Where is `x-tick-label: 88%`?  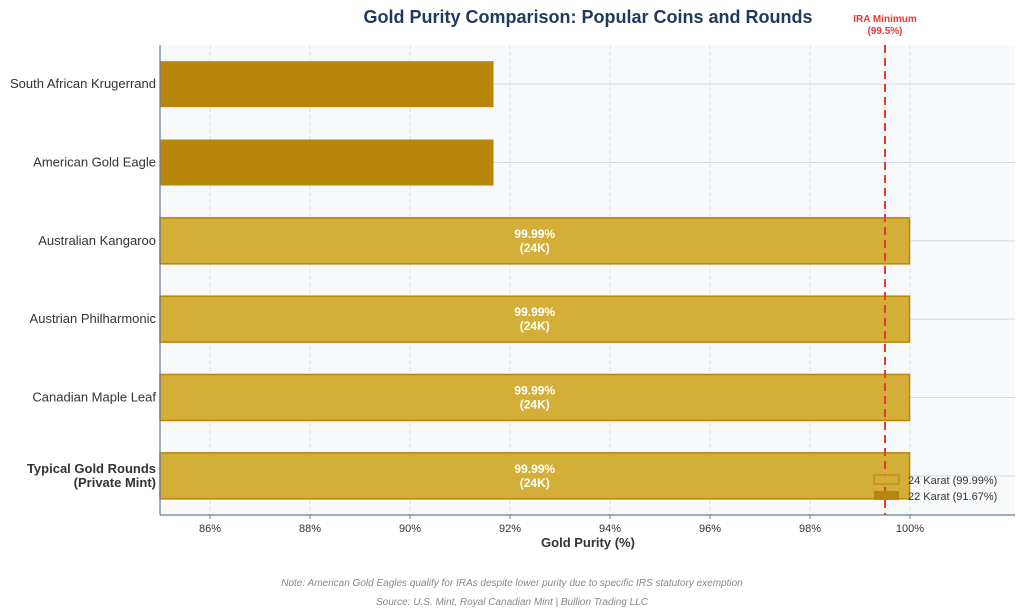
x-tick-label: 88% is located at coordinates (310, 529).